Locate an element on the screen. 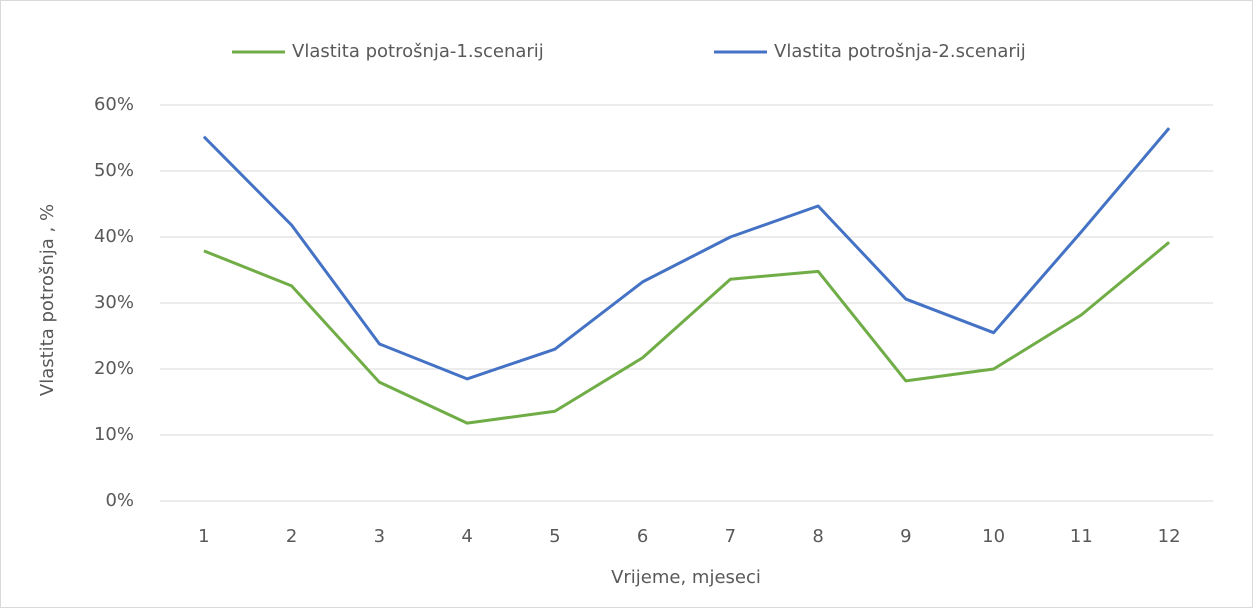  legend-label: Vlastita potrošnja-2.scenarij is located at coordinates (900, 51).